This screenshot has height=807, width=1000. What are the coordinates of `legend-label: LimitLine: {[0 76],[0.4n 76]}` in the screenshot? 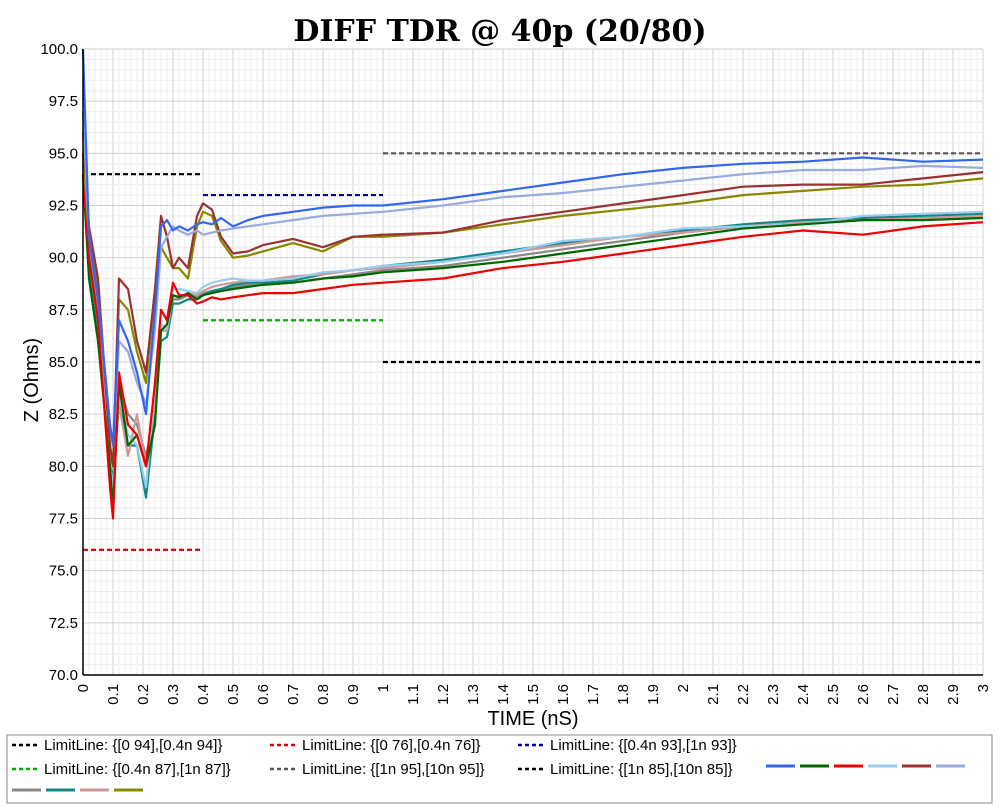 It's located at (391, 745).